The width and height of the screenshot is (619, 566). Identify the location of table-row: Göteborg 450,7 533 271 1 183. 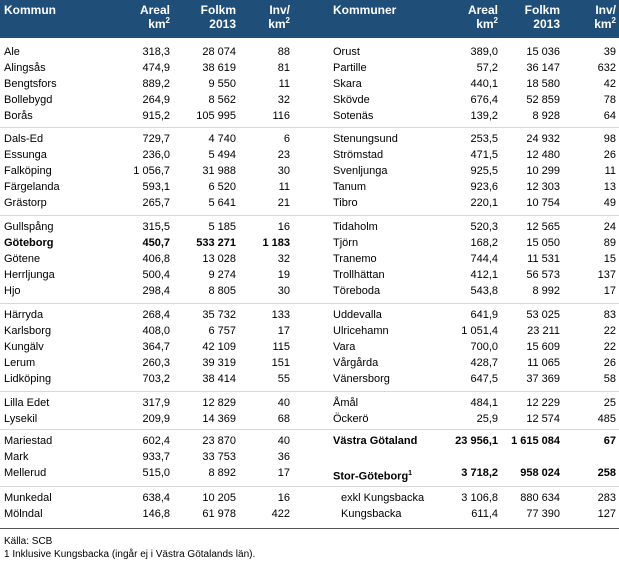
(309, 243).